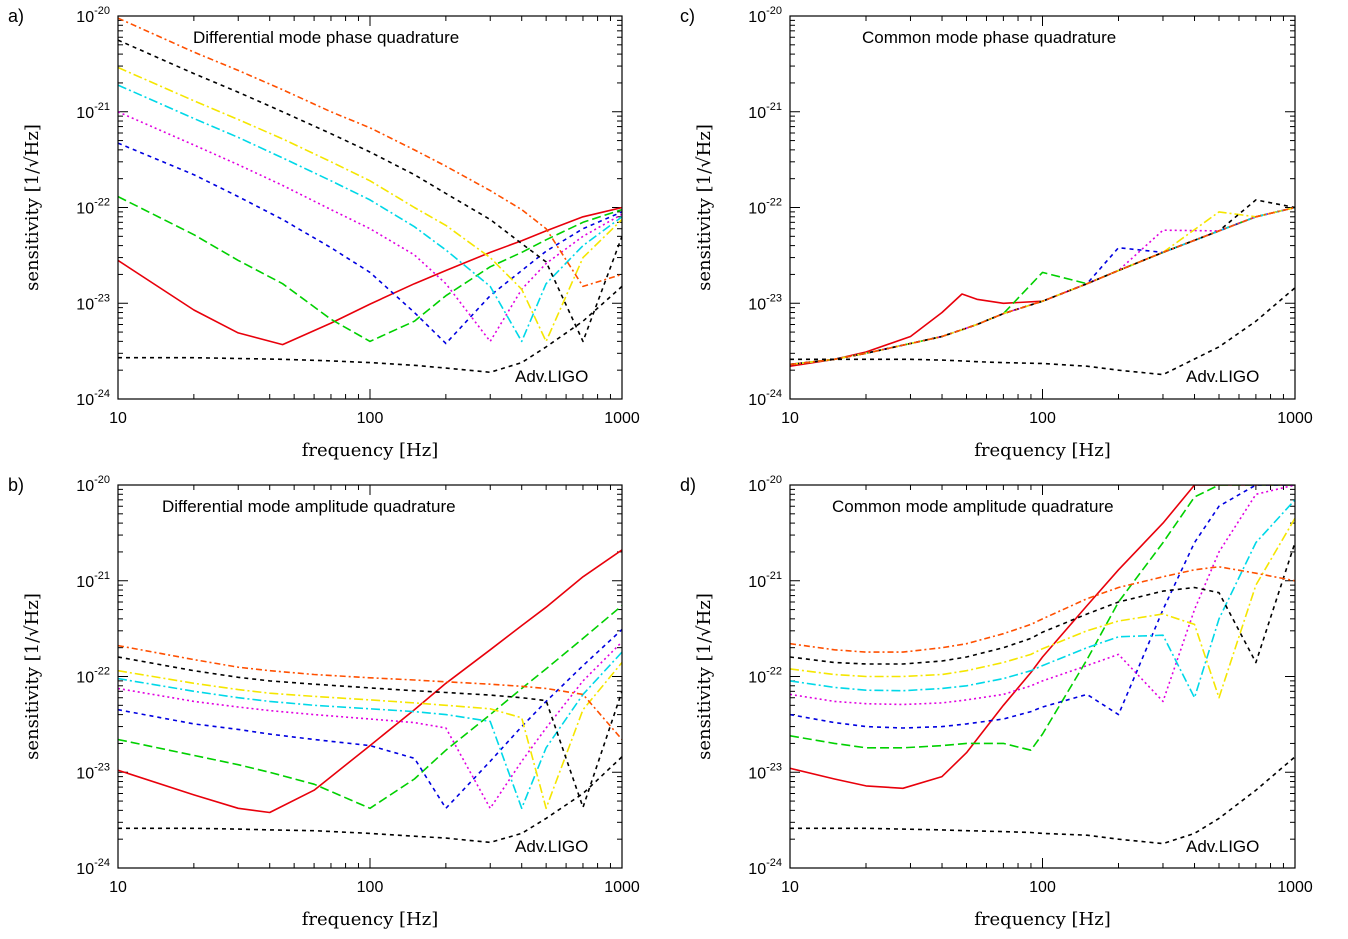 The width and height of the screenshot is (1348, 939). I want to click on panel-label: a), so click(16, 16).